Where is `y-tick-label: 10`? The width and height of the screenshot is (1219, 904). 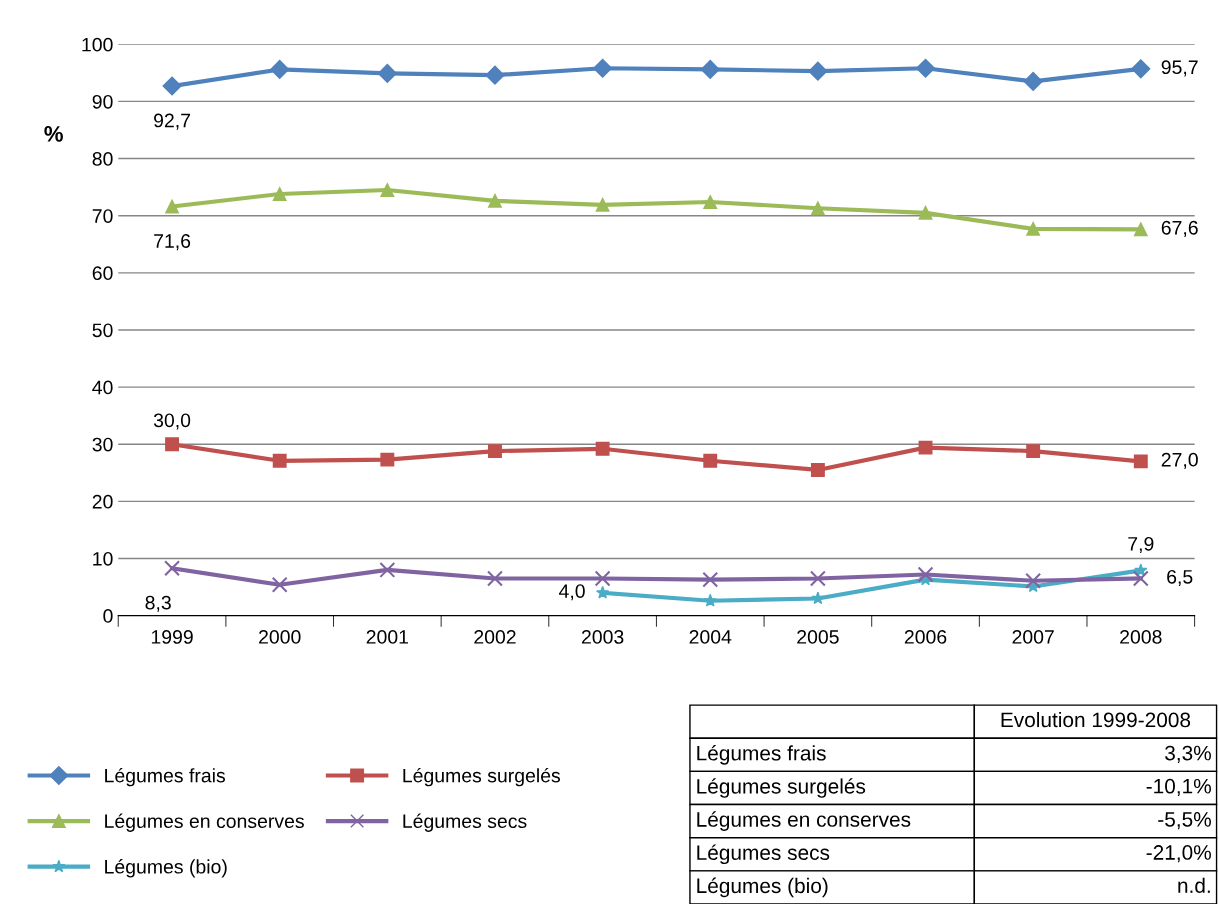 y-tick-label: 10 is located at coordinates (103, 558).